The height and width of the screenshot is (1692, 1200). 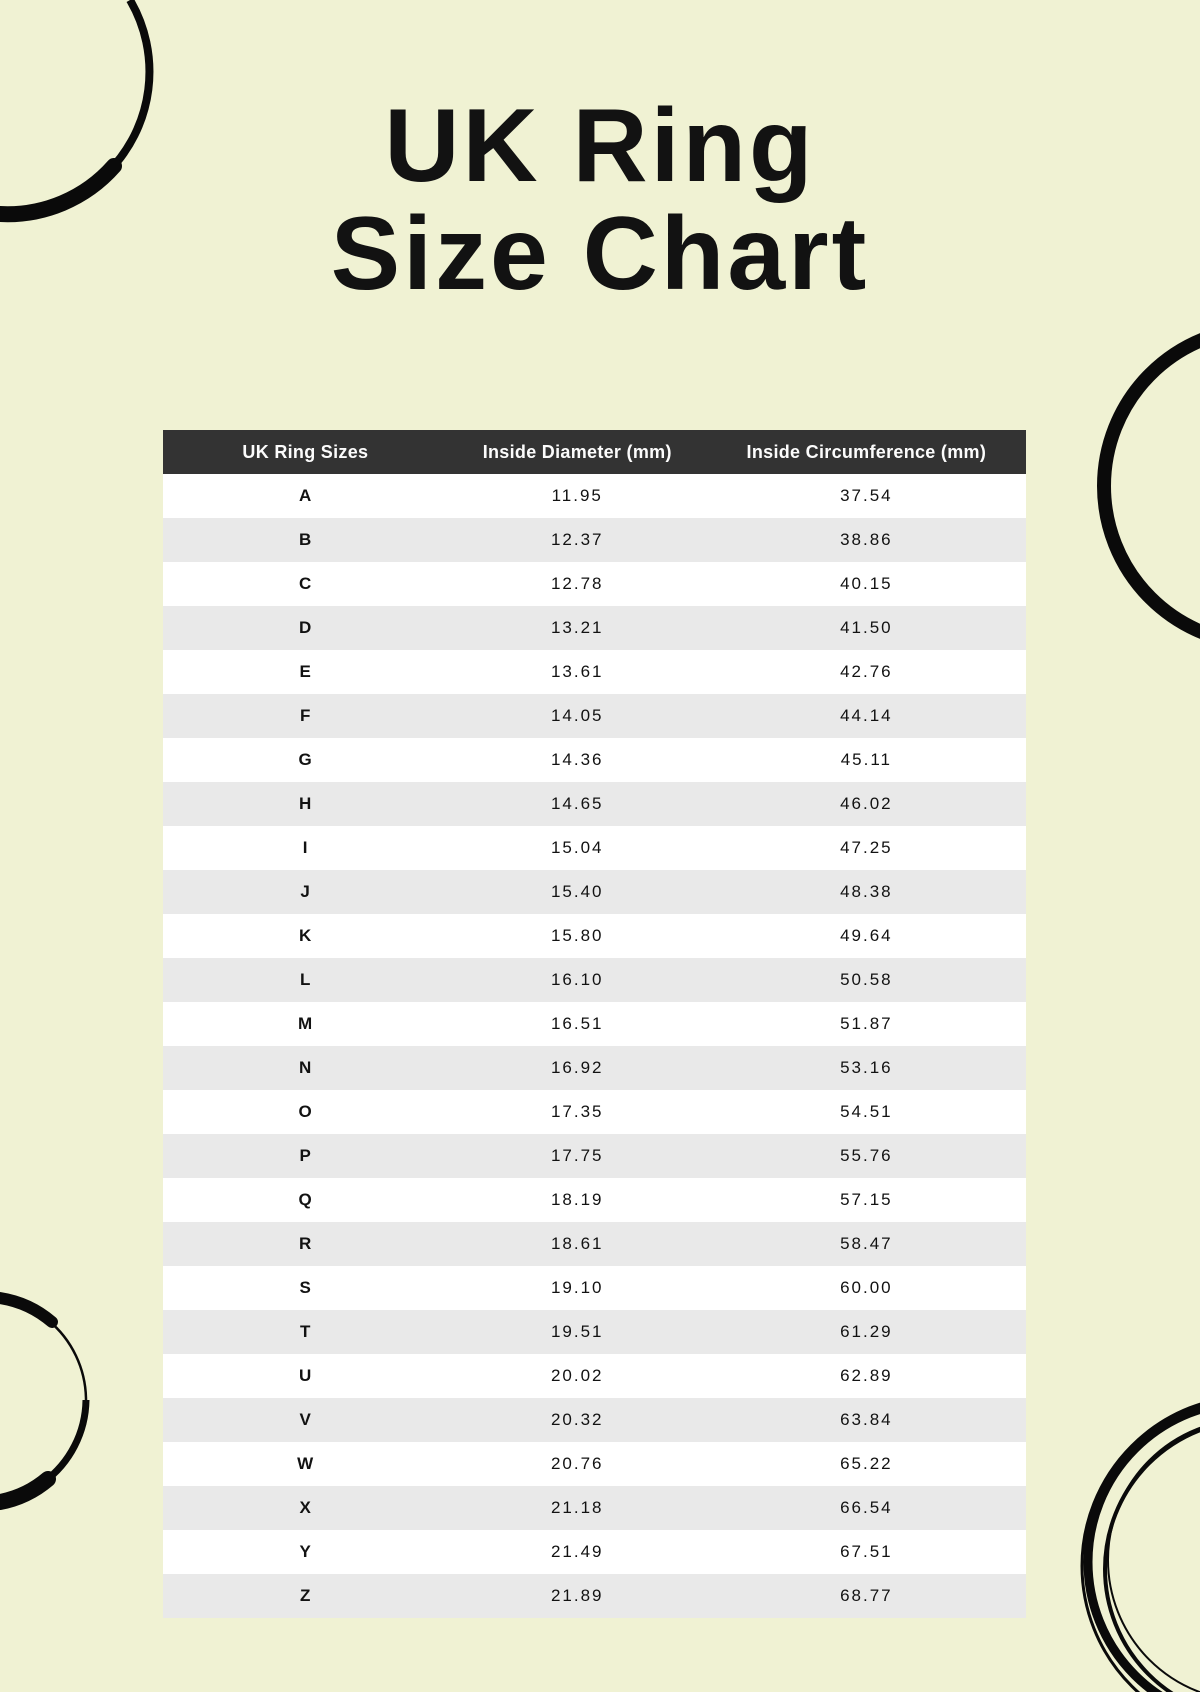 What do you see at coordinates (577, 671) in the screenshot?
I see `diameter-cell: 13.61` at bounding box center [577, 671].